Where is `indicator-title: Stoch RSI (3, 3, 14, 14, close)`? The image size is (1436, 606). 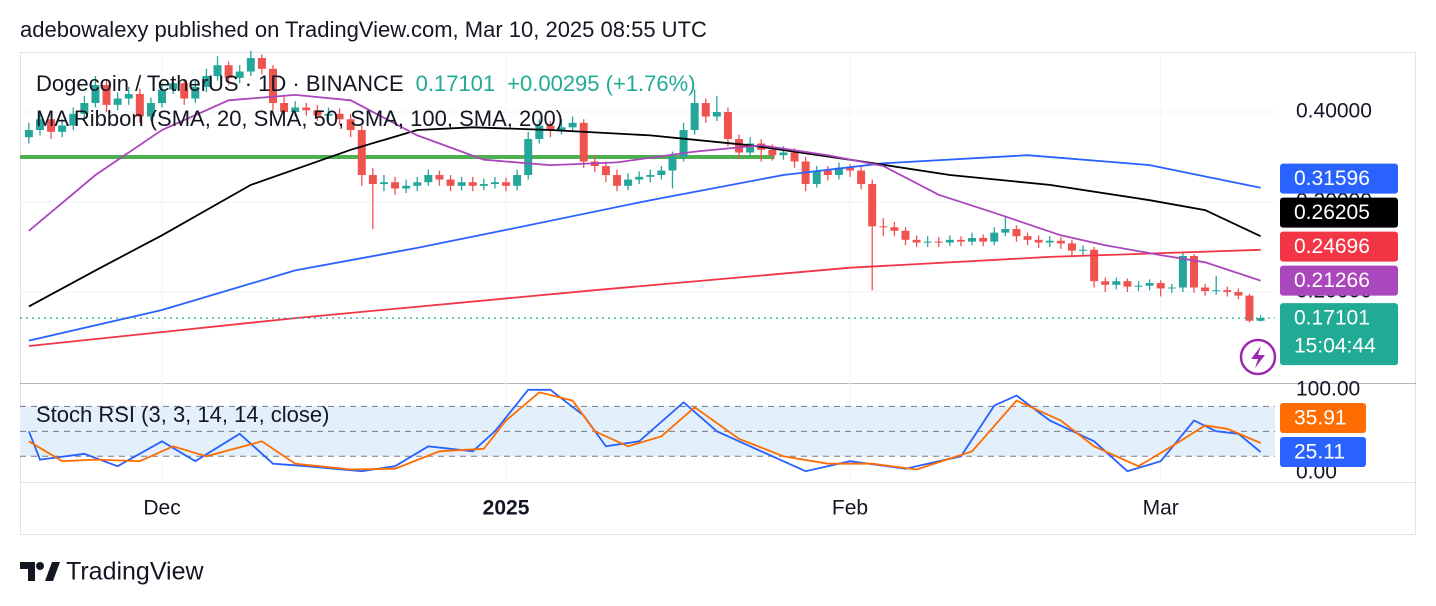 indicator-title: Stoch RSI (3, 3, 14, 14, close) is located at coordinates (182, 414).